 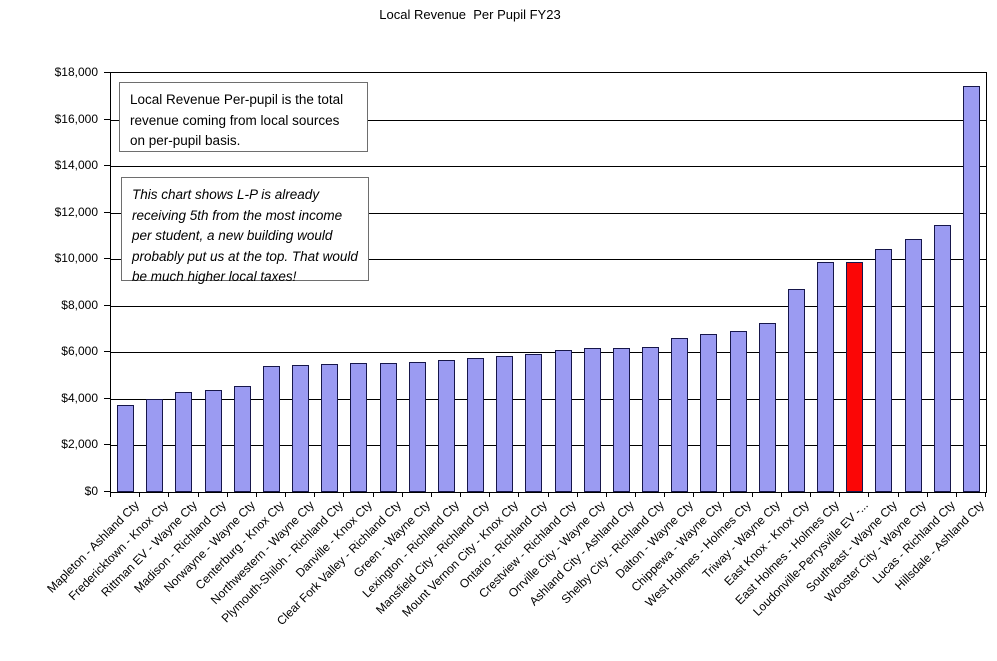 I want to click on y-tick-label: $0, so click(x=91, y=491).